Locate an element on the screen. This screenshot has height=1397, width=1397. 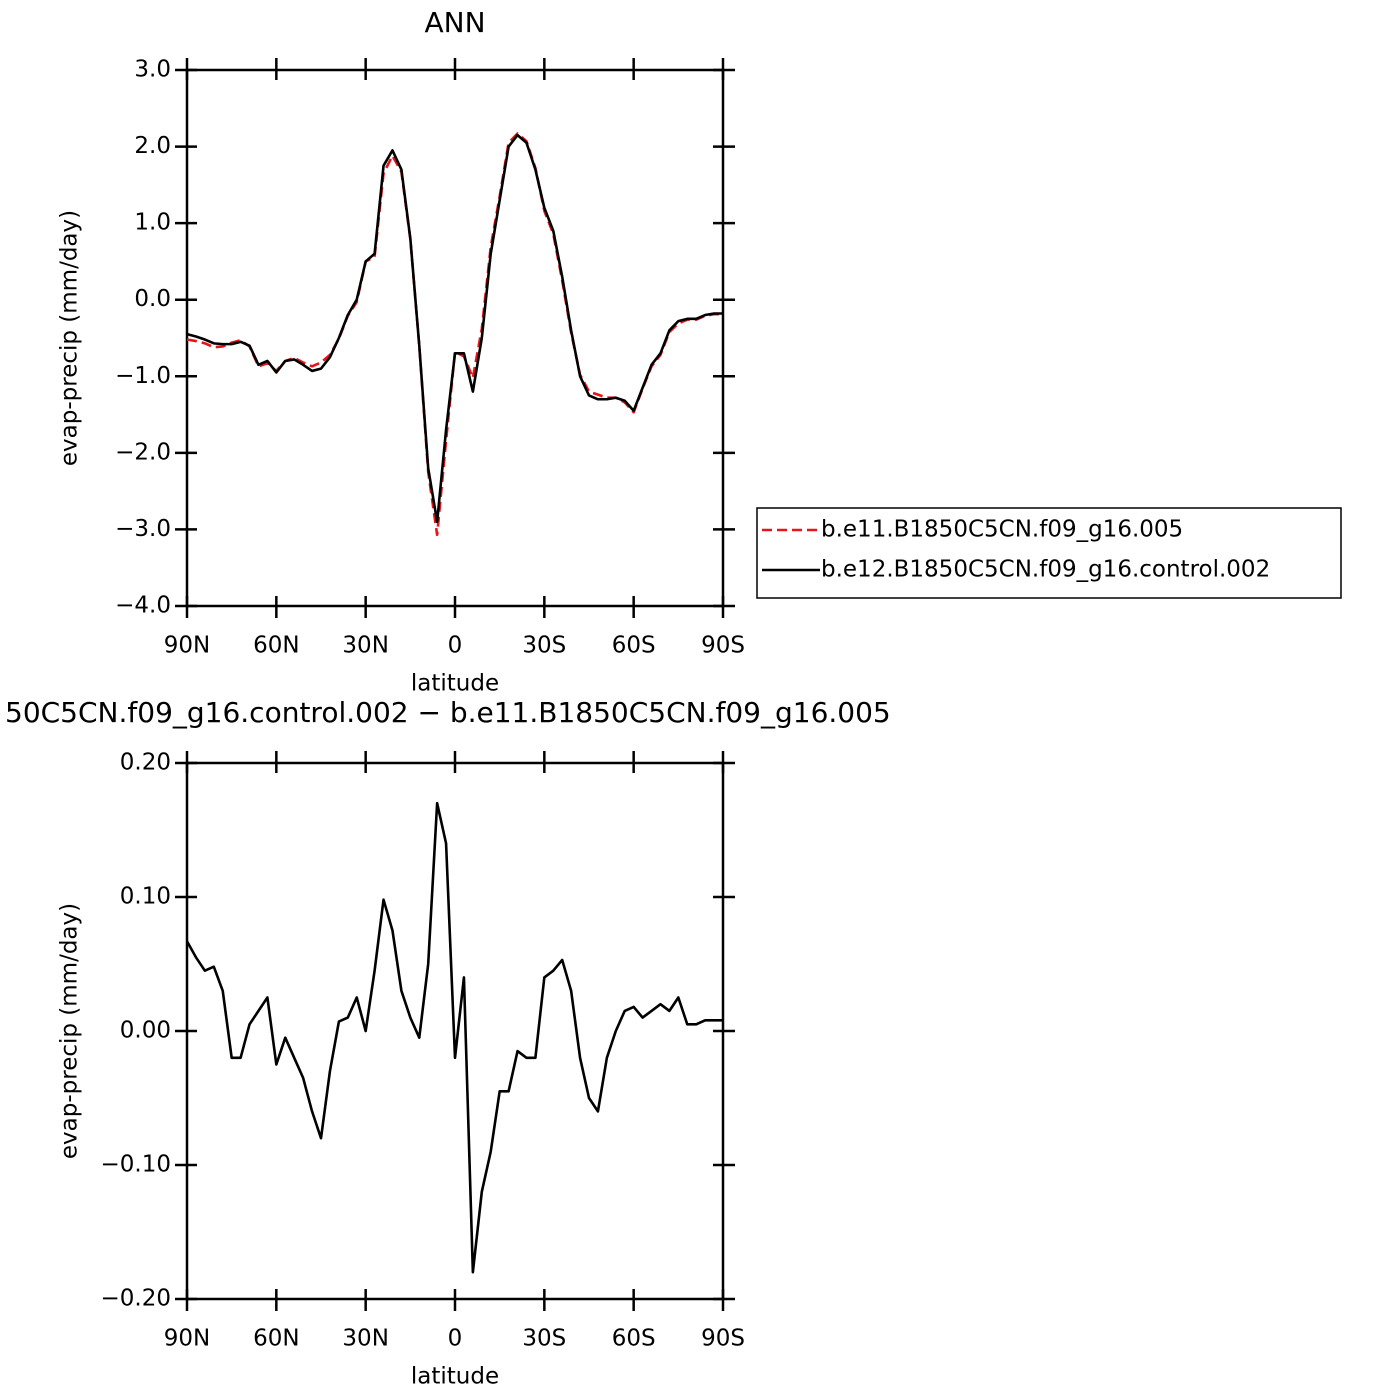
legend-box is located at coordinates (1049, 553).